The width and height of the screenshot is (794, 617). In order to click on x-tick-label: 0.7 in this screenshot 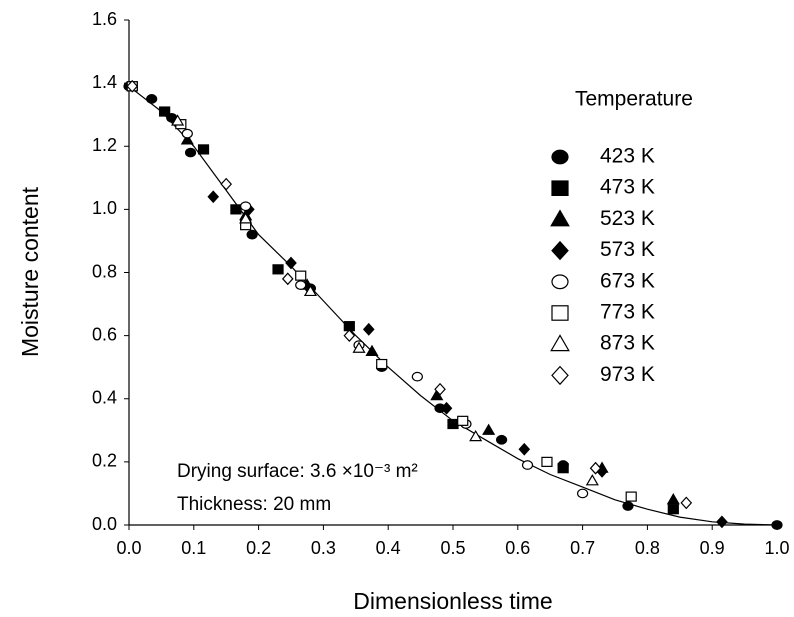, I will do `click(582, 548)`.